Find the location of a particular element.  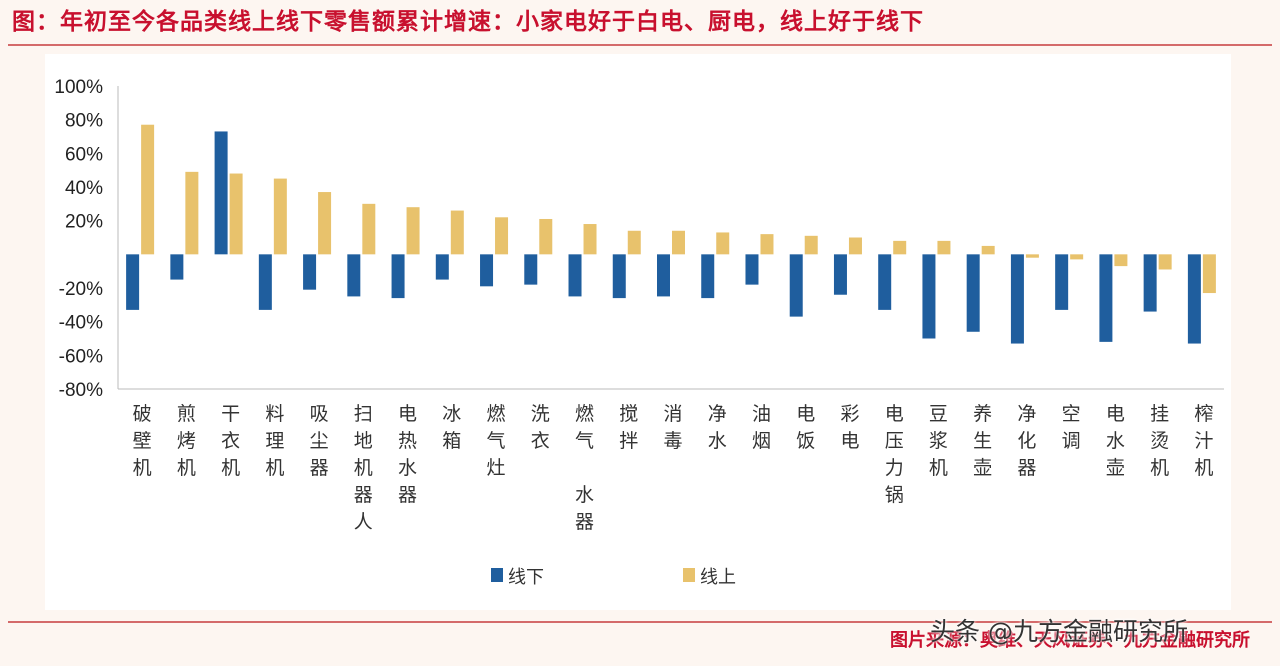

x-category-label: 料理机 is located at coordinates (274, 441).